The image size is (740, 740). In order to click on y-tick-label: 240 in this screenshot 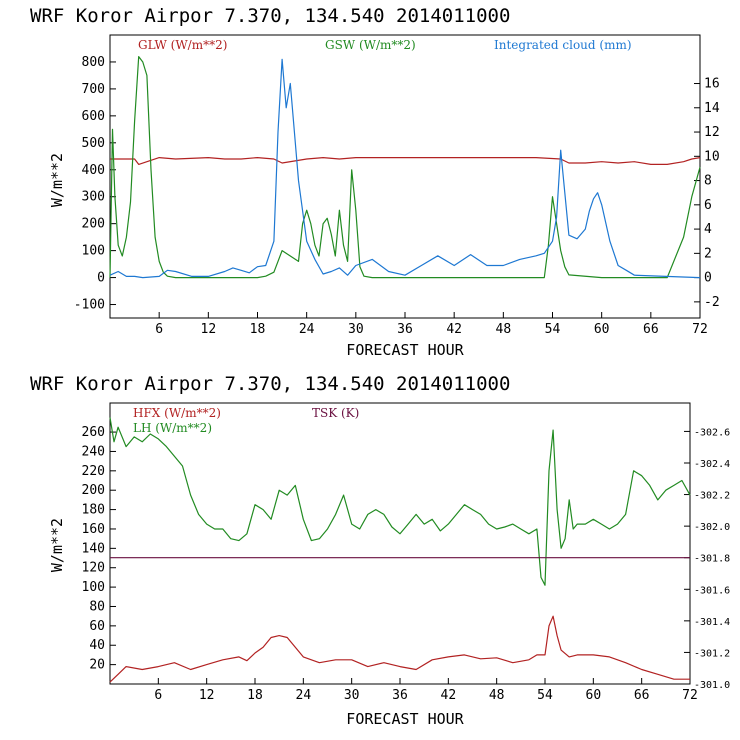, I will do `click(93, 451)`.